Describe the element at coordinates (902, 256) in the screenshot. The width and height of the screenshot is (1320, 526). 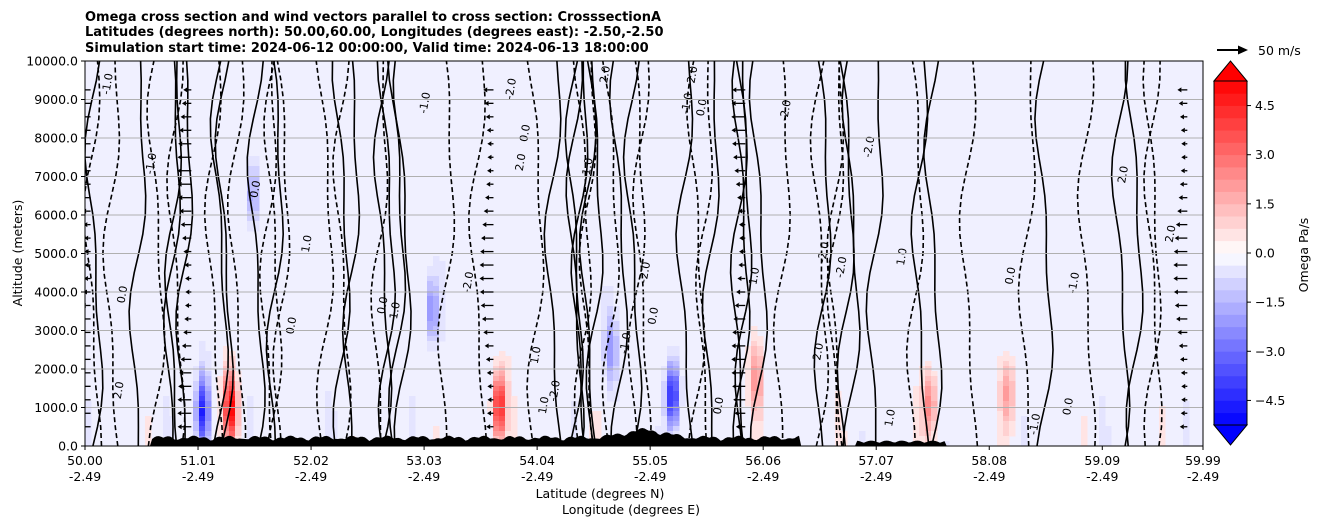
I see `contour-label: 1.0` at that location.